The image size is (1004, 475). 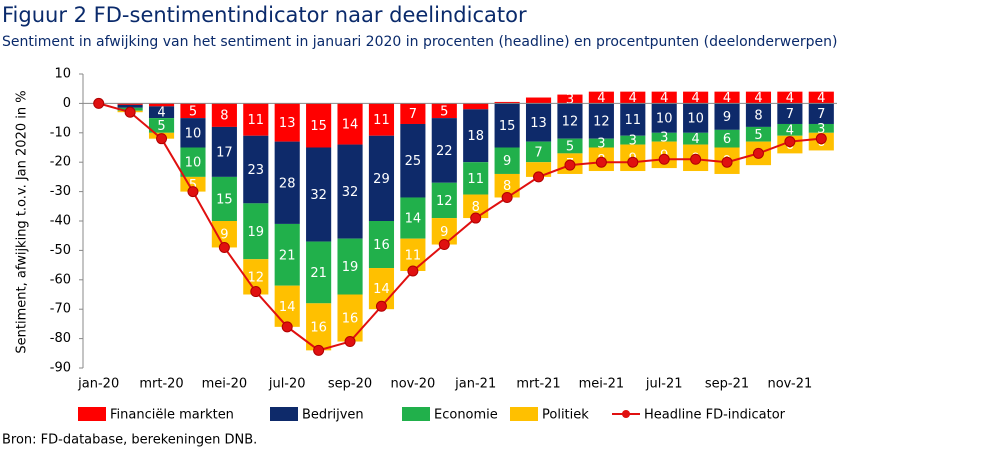 I want to click on data-label: 25, so click(x=413, y=161).